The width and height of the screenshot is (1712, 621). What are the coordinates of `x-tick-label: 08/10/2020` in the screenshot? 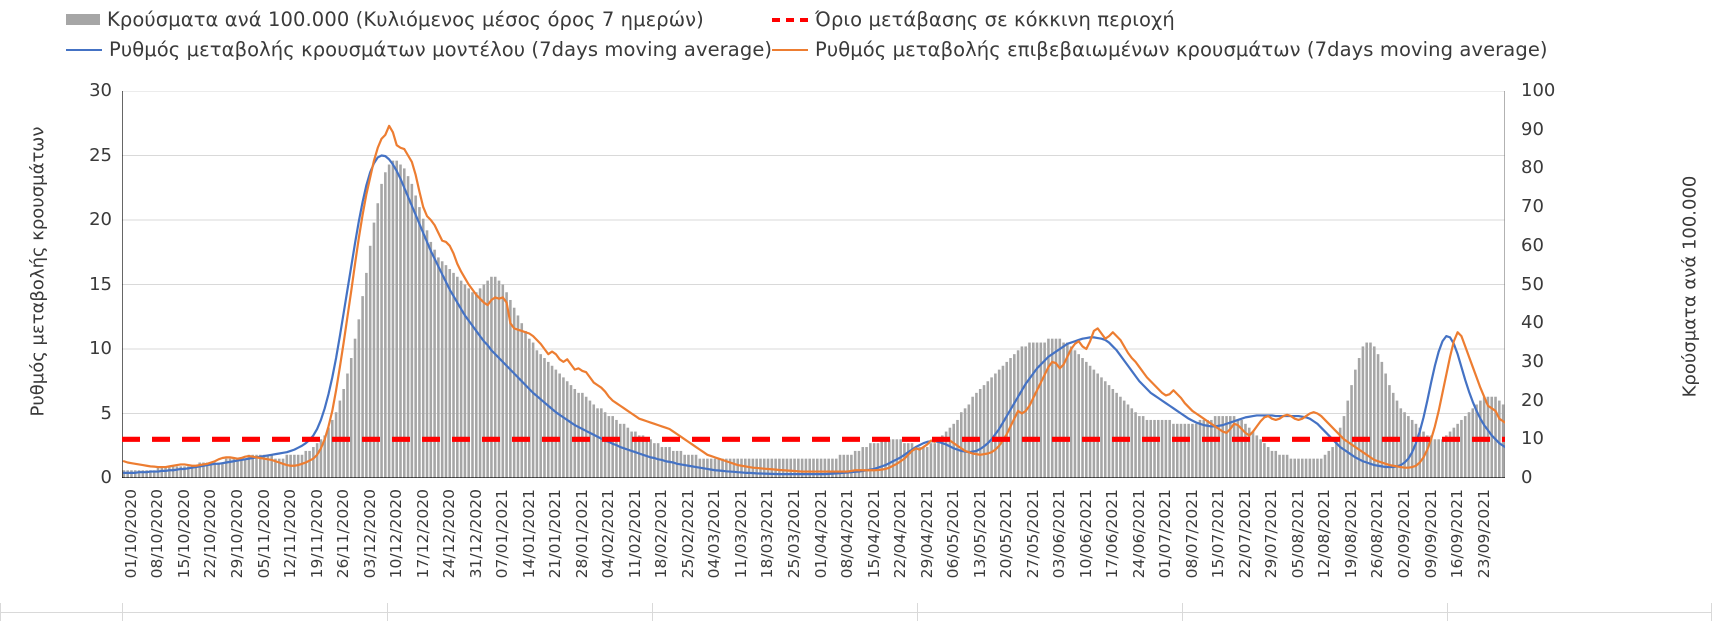 It's located at (157, 534).